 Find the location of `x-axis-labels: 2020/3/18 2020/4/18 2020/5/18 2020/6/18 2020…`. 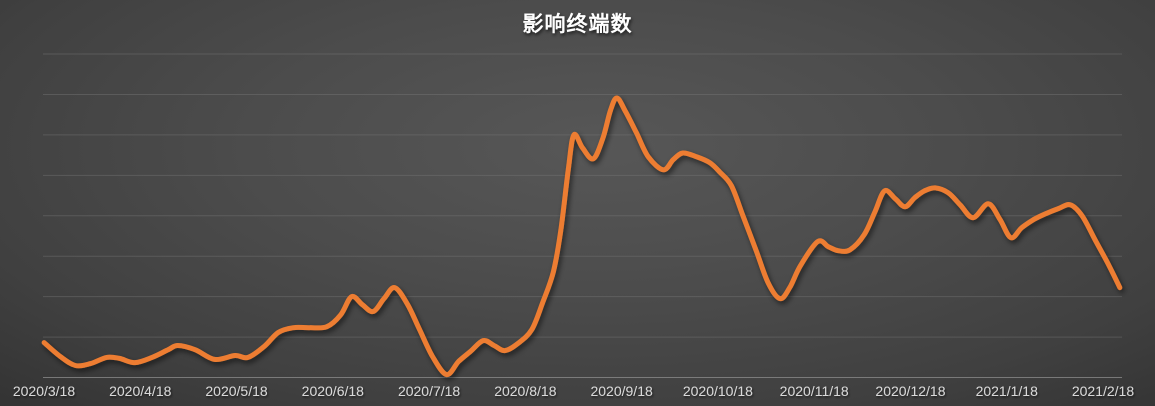

x-axis-labels: 2020/3/18 2020/4/18 2020/5/18 2020/6/18 2020… is located at coordinates (573, 391).